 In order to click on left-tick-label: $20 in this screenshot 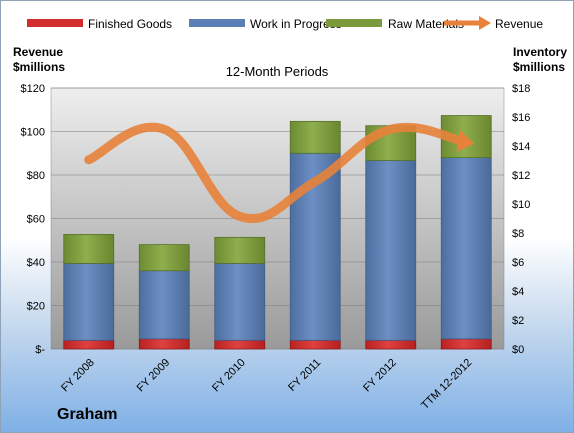, I will do `click(36, 307)`.